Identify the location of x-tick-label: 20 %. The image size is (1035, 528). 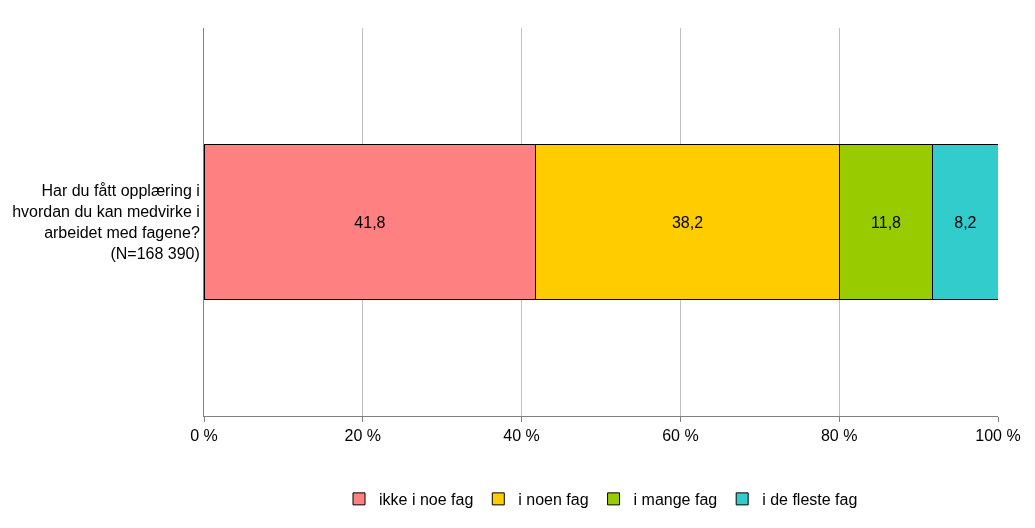
(363, 436).